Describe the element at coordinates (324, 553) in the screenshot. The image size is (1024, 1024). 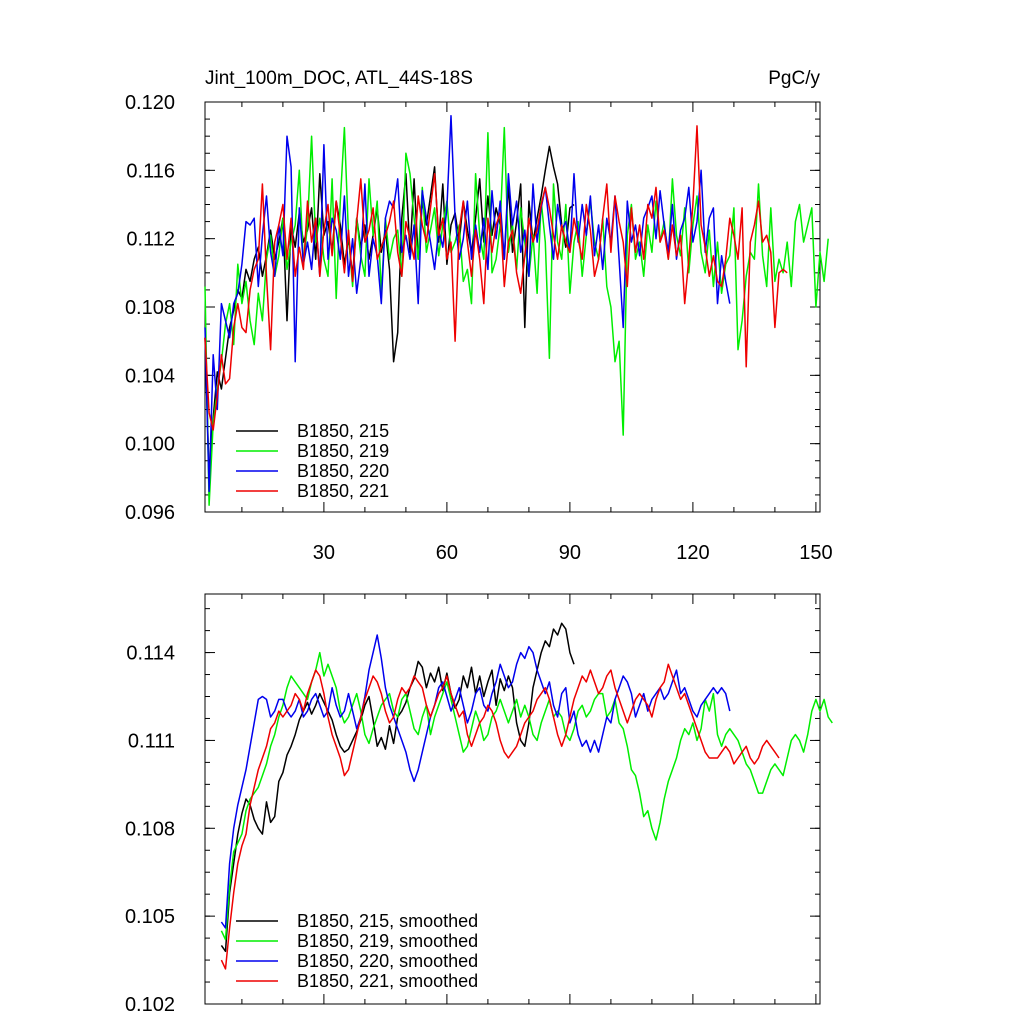
I see `x-tick-label: 30` at that location.